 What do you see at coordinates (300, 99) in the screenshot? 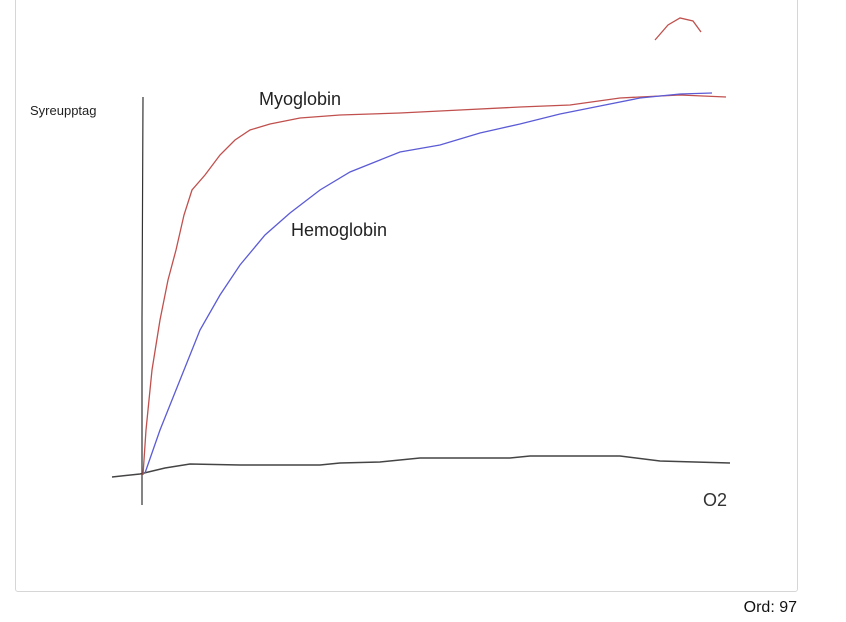
I see `myoglobin-label: Myoglobin` at bounding box center [300, 99].